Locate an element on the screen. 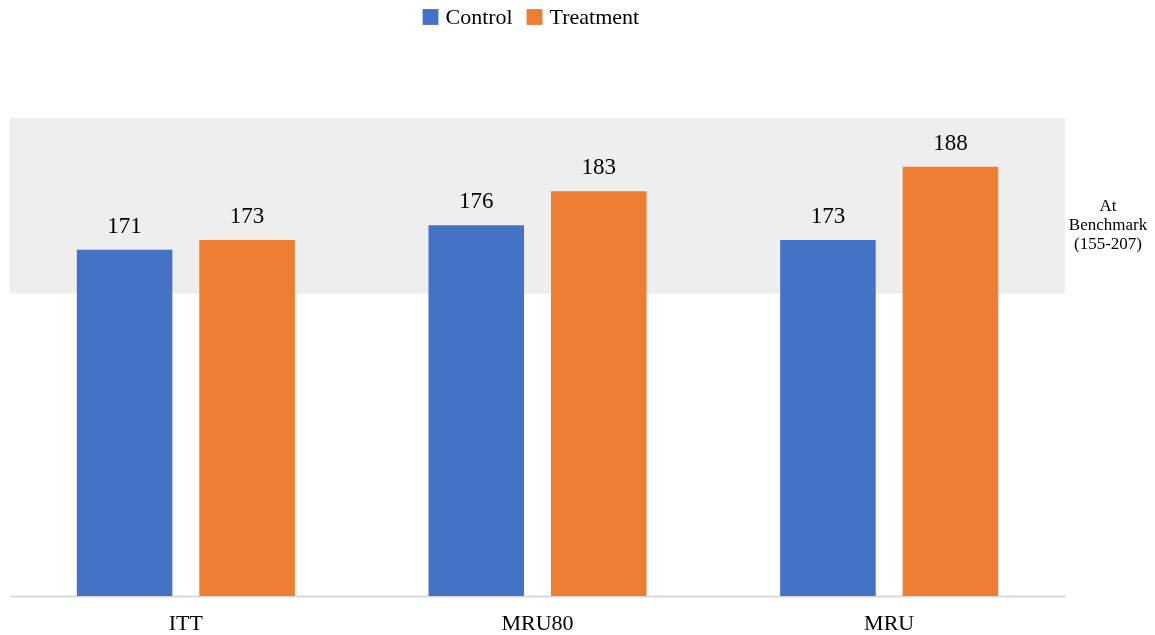 Image resolution: width=1155 pixels, height=635 pixels. data-label: 171 is located at coordinates (124, 225).